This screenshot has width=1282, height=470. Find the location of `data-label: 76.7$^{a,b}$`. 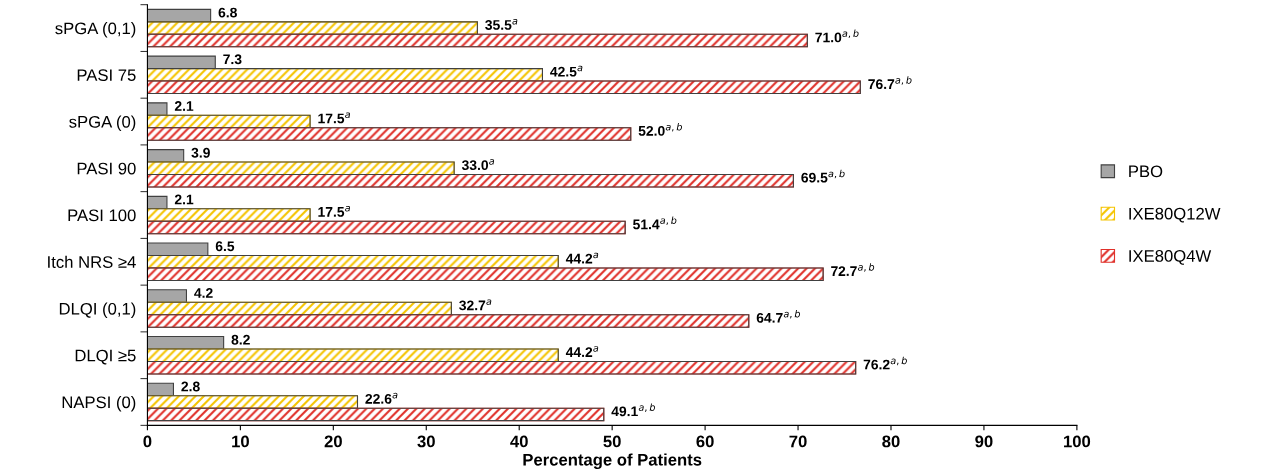

data-label: 76.7$^{a,b}$ is located at coordinates (890, 83).